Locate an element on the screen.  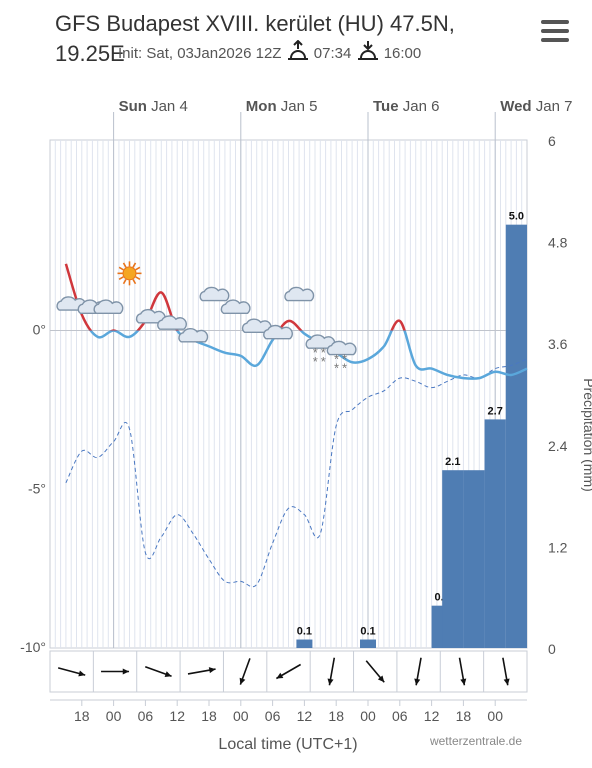
sunrise-time: 07:34 is located at coordinates (332, 53).